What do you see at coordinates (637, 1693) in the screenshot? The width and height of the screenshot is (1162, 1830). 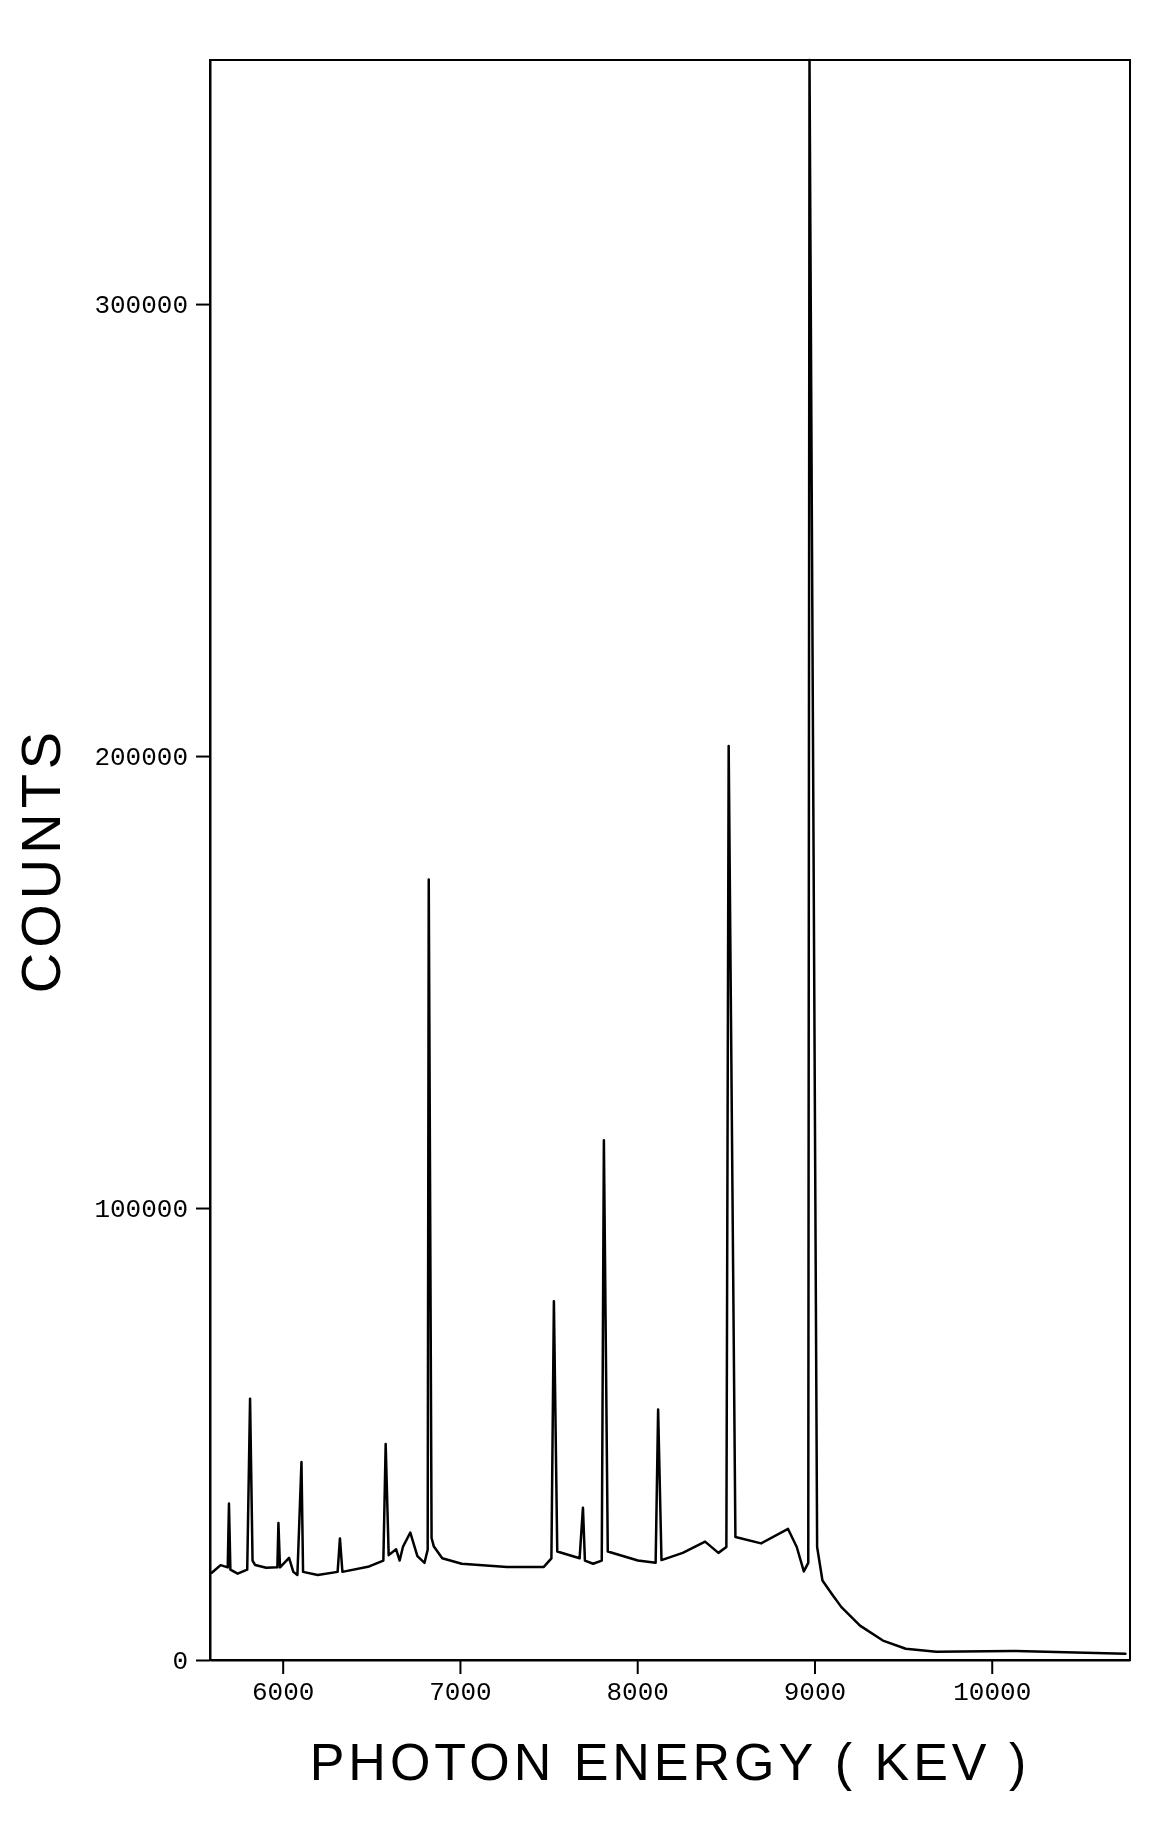 I see `x-tick-label: 8000` at bounding box center [637, 1693].